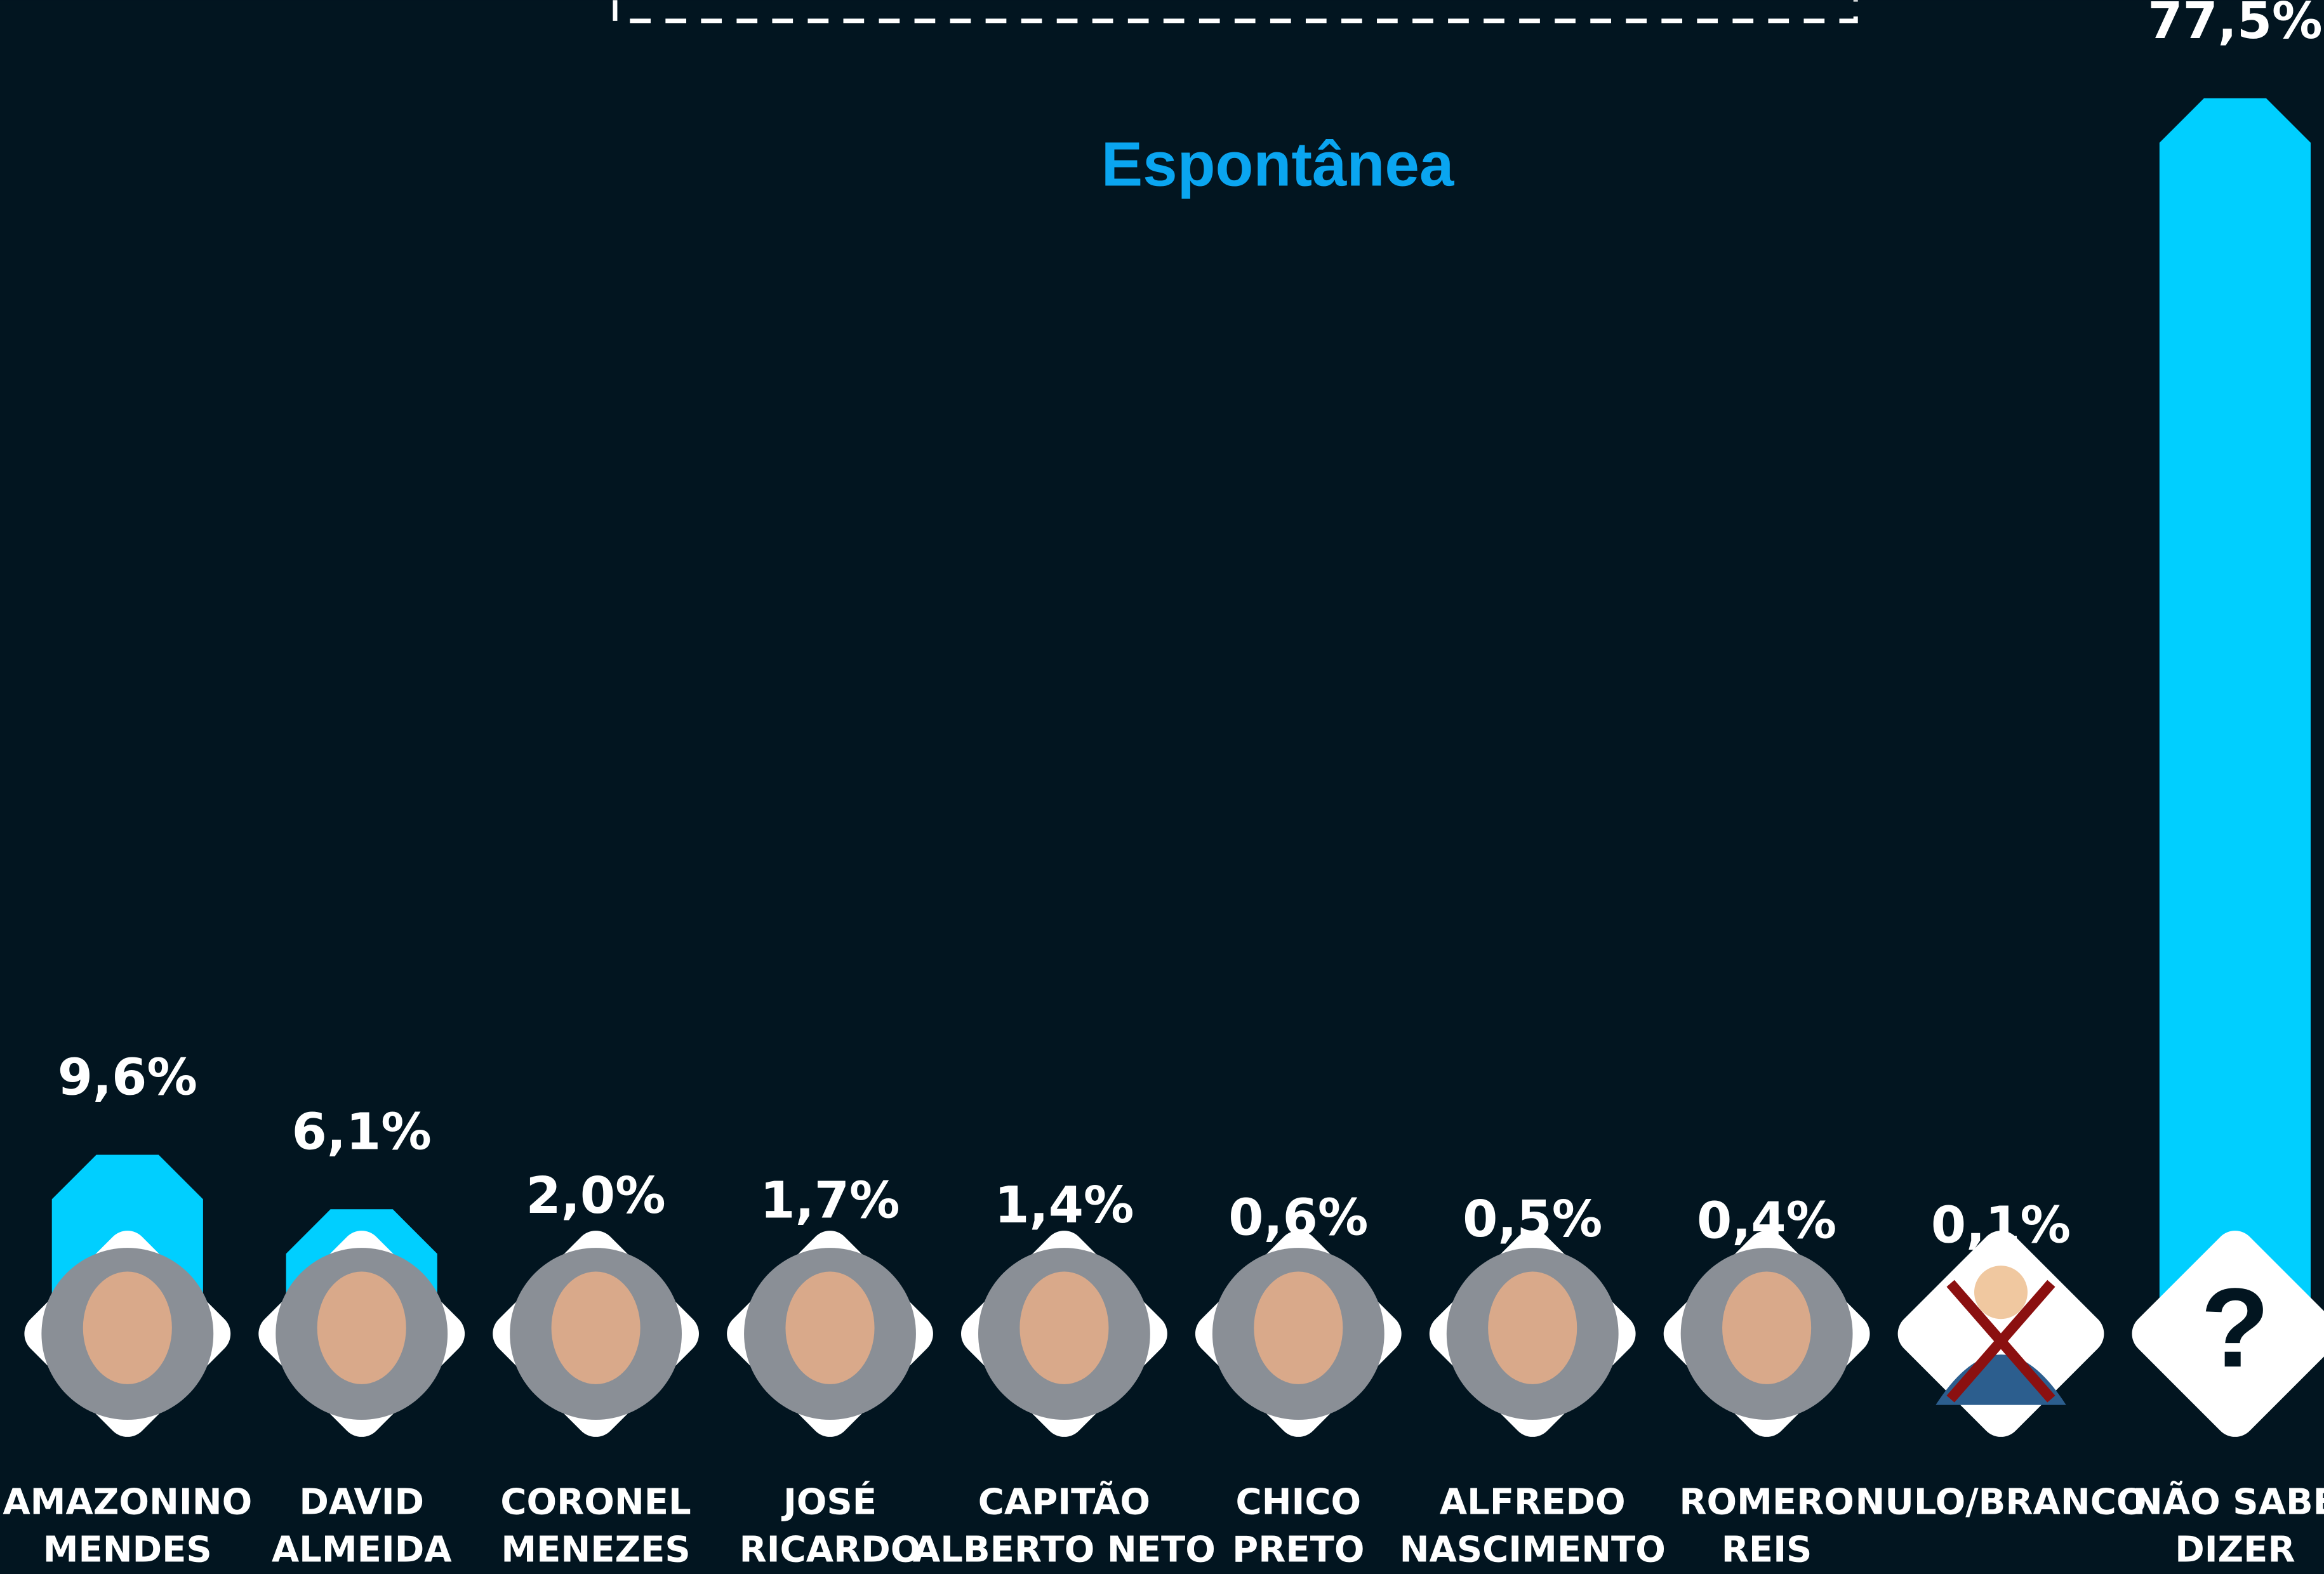 Image resolution: width=2324 pixels, height=1574 pixels. What do you see at coordinates (128, 1549) in the screenshot?
I see `category-label: MENDES` at bounding box center [128, 1549].